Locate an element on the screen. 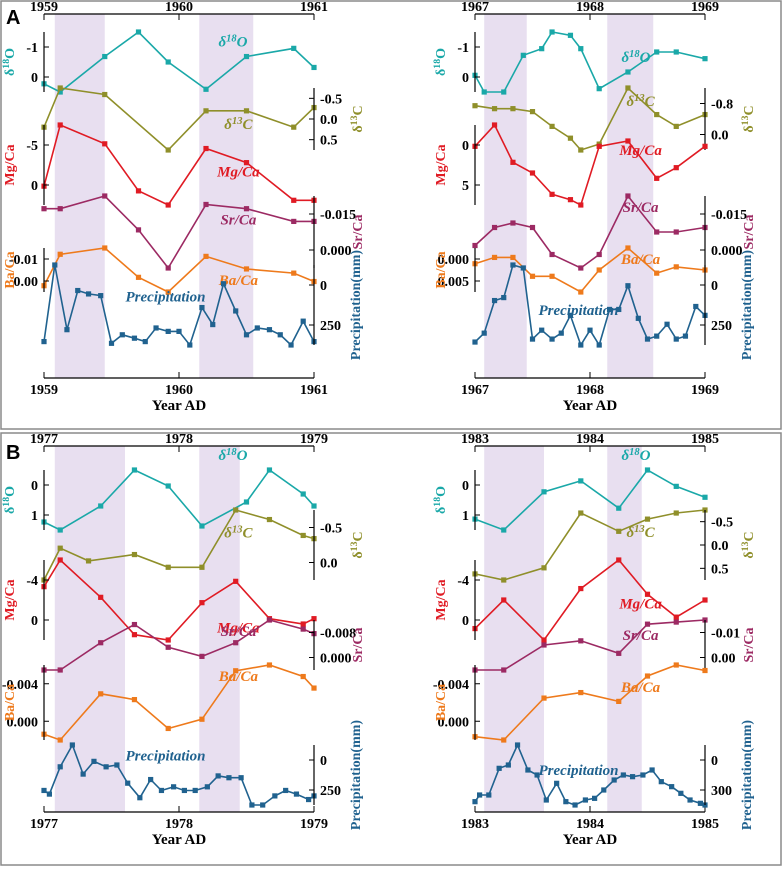 The image size is (782, 871). d13C-line is located at coordinates (590, 545).